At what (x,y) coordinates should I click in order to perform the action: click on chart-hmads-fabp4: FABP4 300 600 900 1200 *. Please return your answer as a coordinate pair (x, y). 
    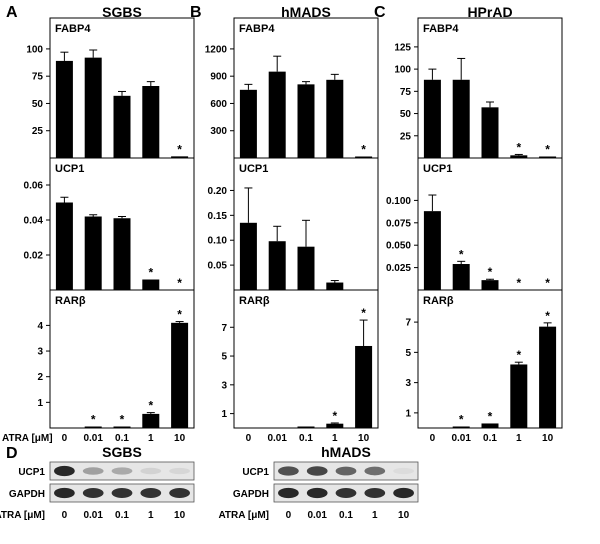
    Looking at the image, I should click on (292, 88).